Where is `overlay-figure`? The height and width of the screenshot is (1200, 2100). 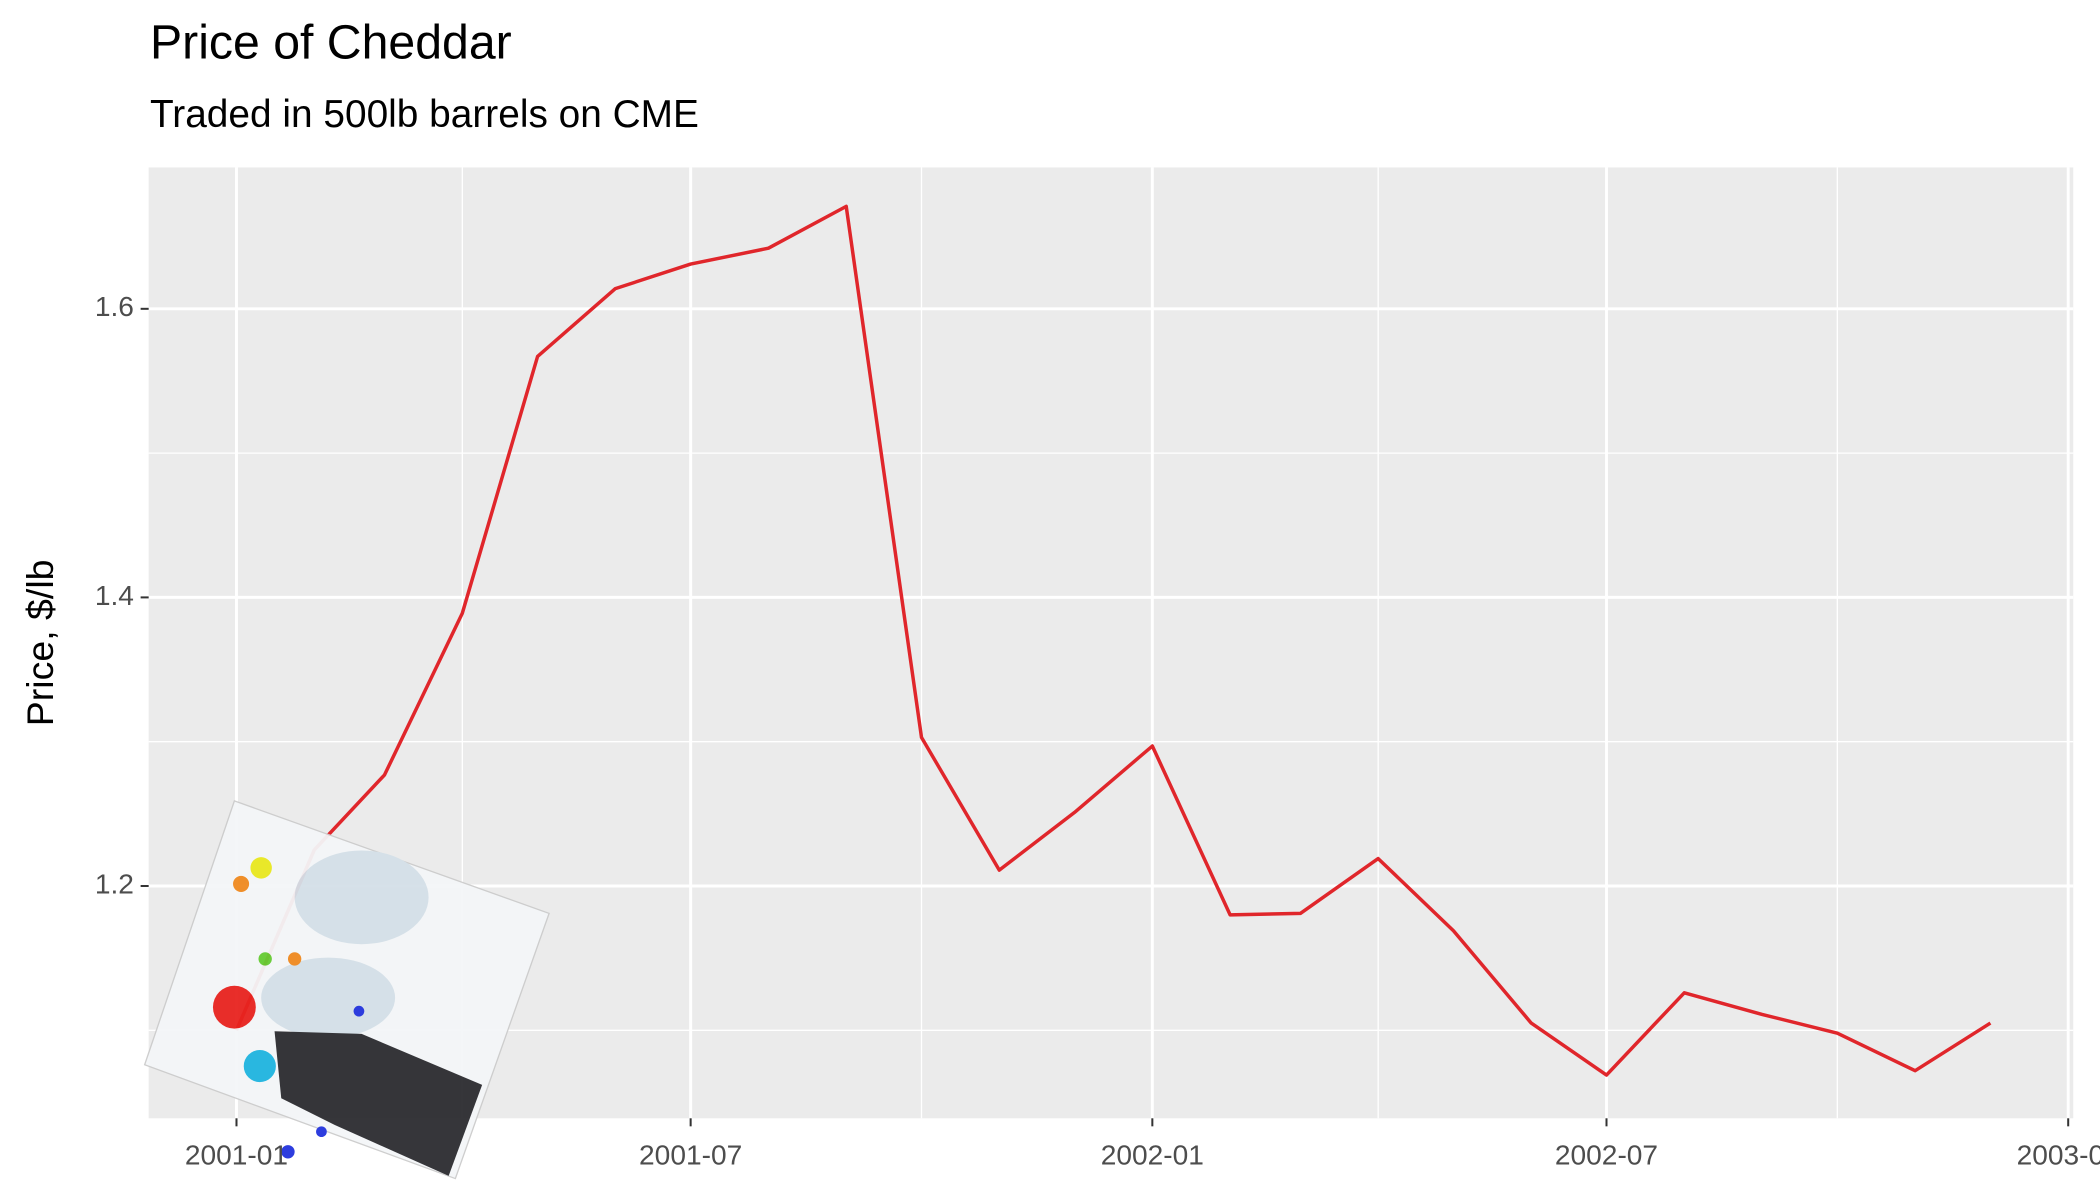
overlay-figure is located at coordinates (378, 1103).